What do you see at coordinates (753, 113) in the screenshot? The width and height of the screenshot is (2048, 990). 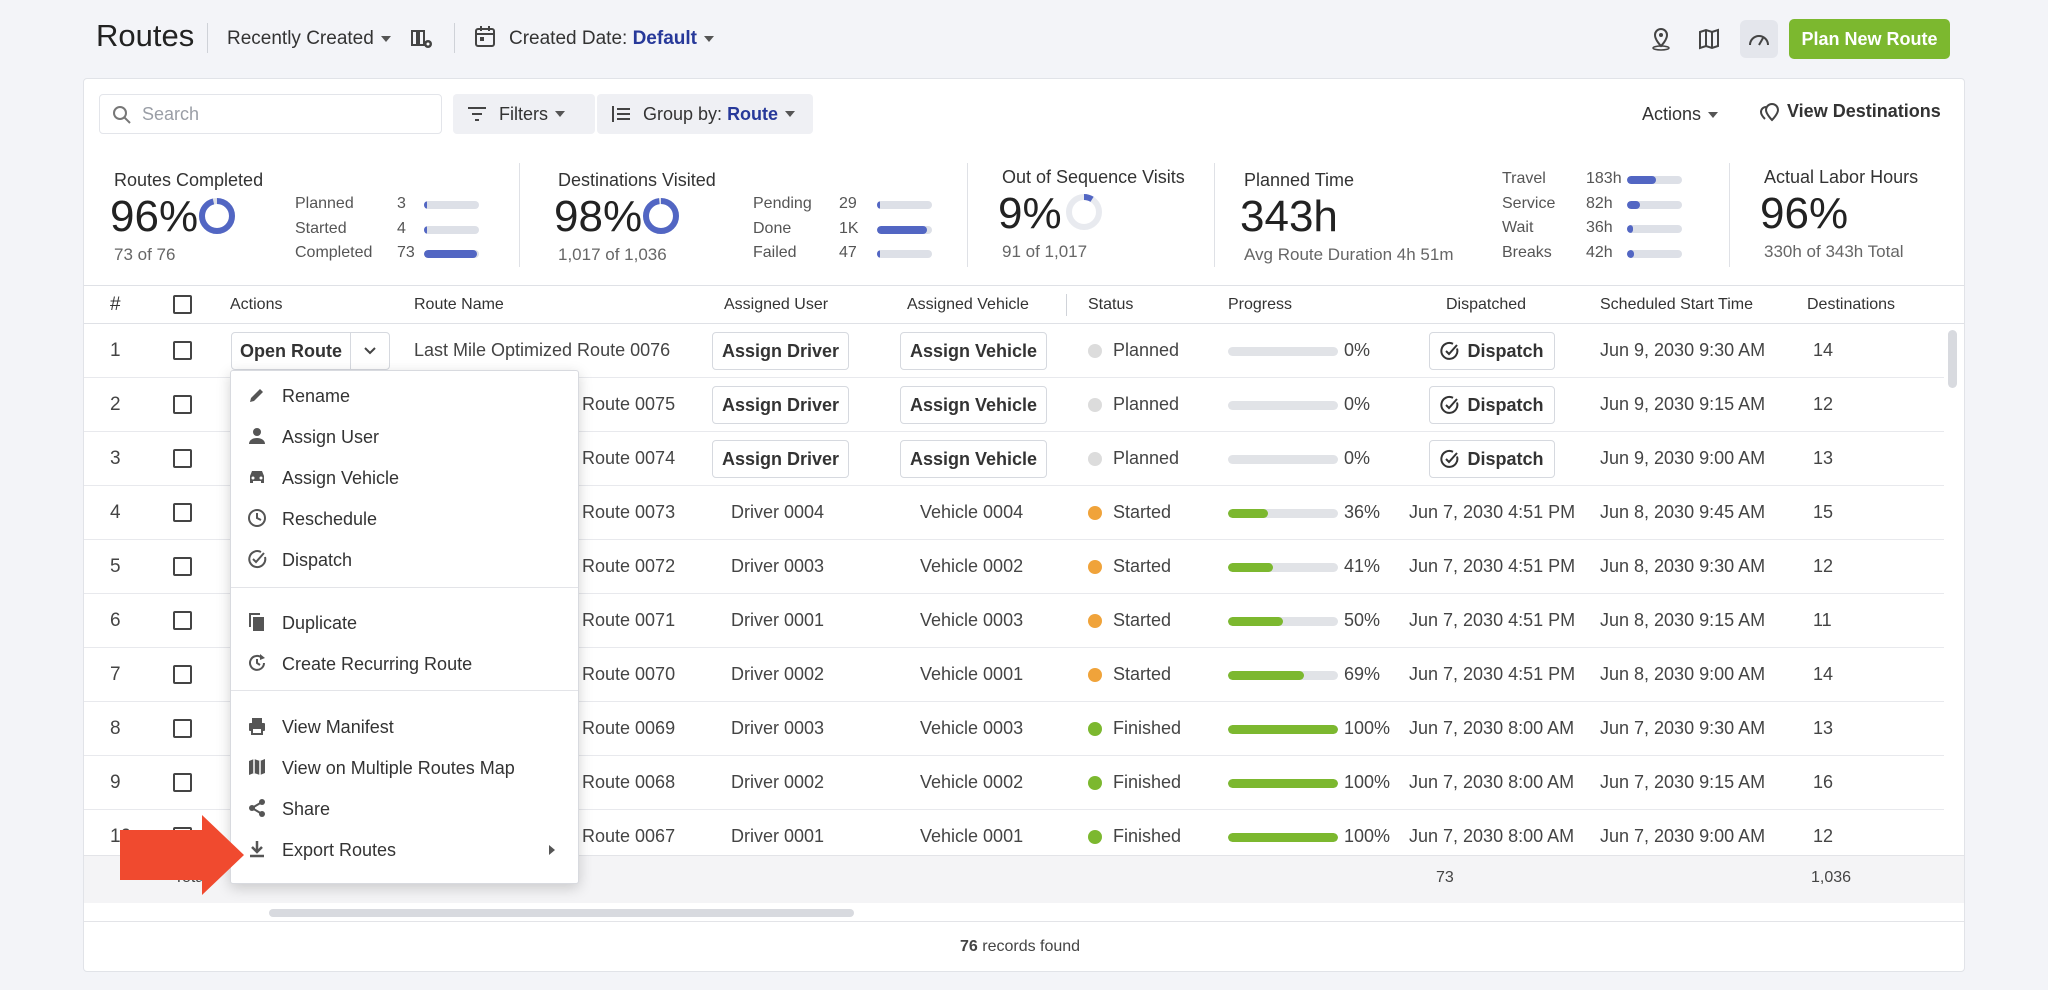 I see `group-value: Route` at bounding box center [753, 113].